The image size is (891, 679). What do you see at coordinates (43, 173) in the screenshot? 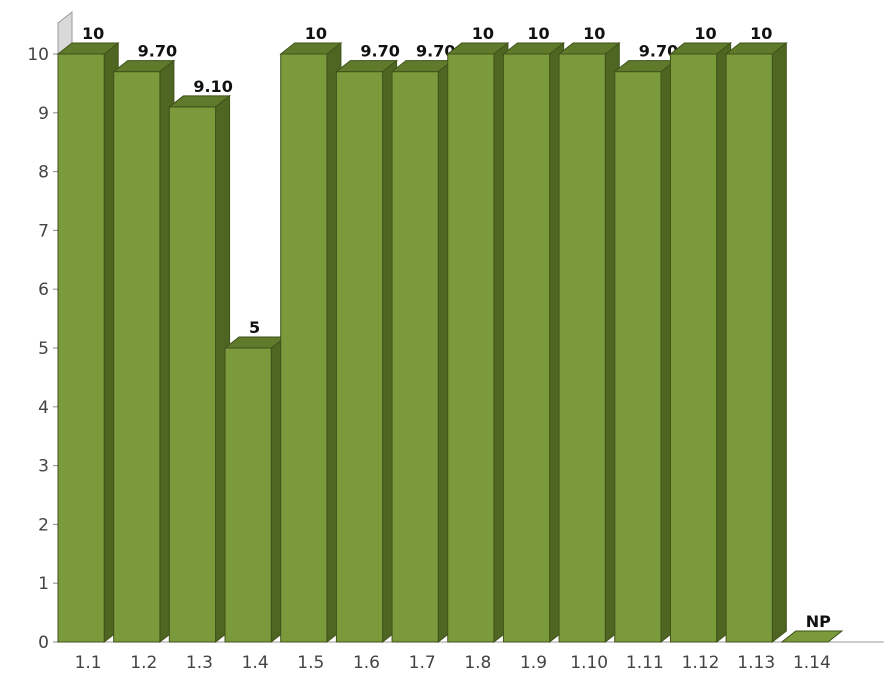
I see `y-tick-label: 8` at bounding box center [43, 173].